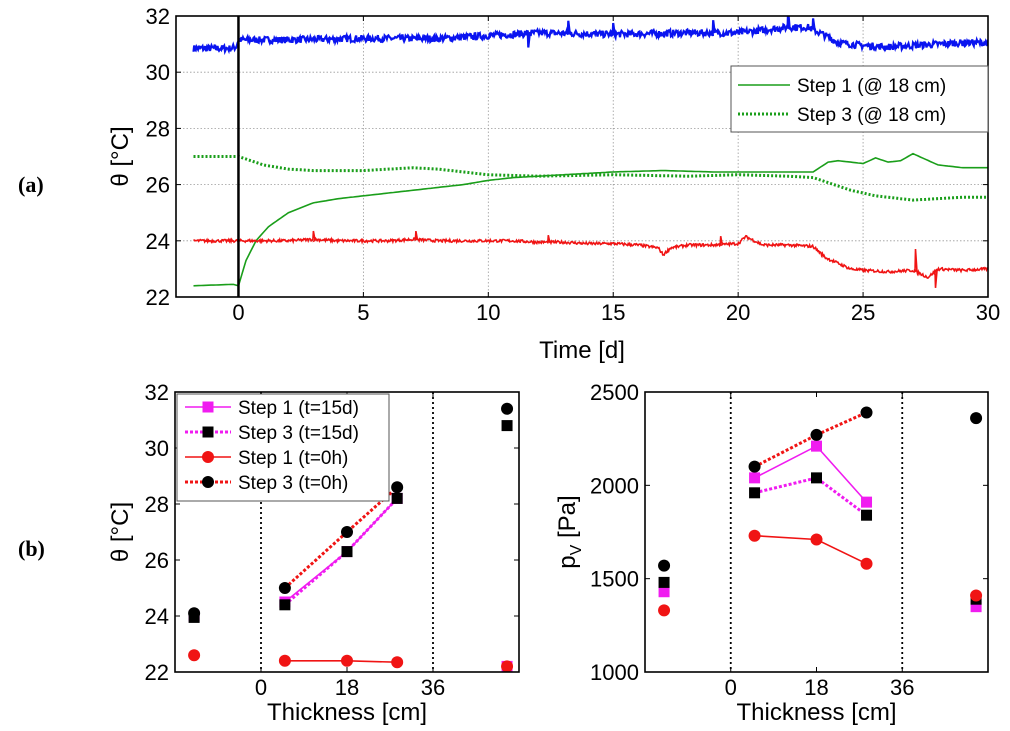  Describe the element at coordinates (614, 672) in the screenshot. I see `y-tick-label: 1000` at that location.